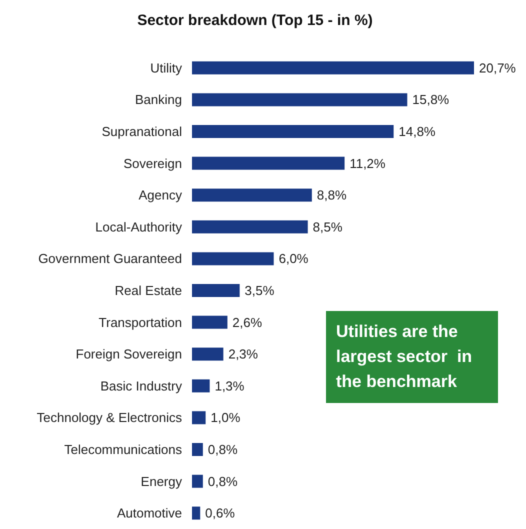  I want to click on annotation: Utilities are the largest sector in the benchmark, so click(406, 356).